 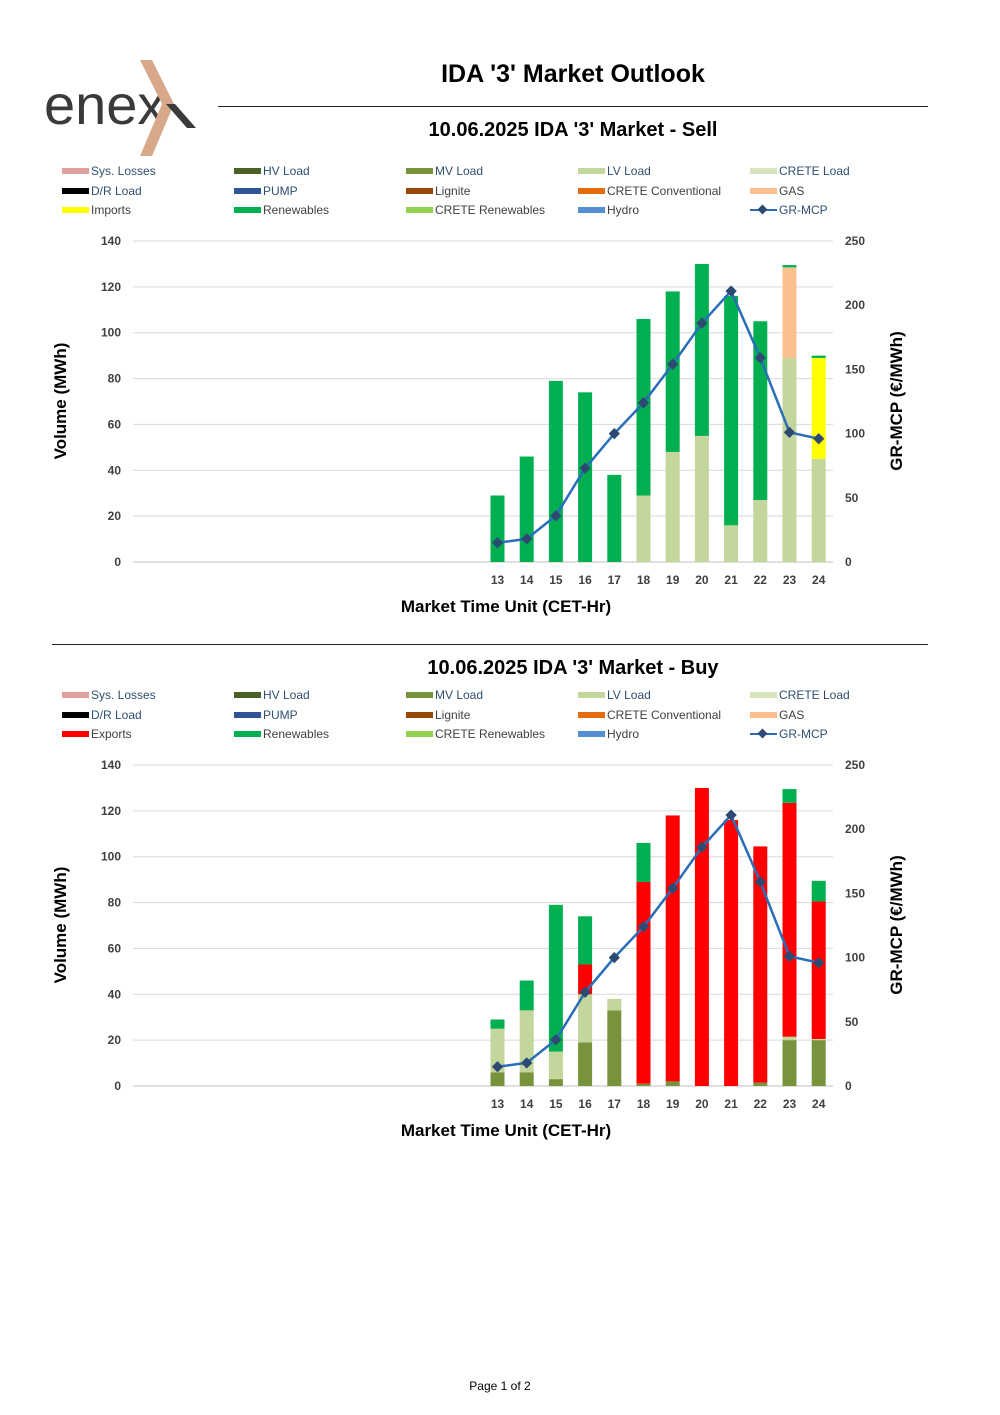 What do you see at coordinates (673, 580) in the screenshot?
I see `x-tick-label: 19` at bounding box center [673, 580].